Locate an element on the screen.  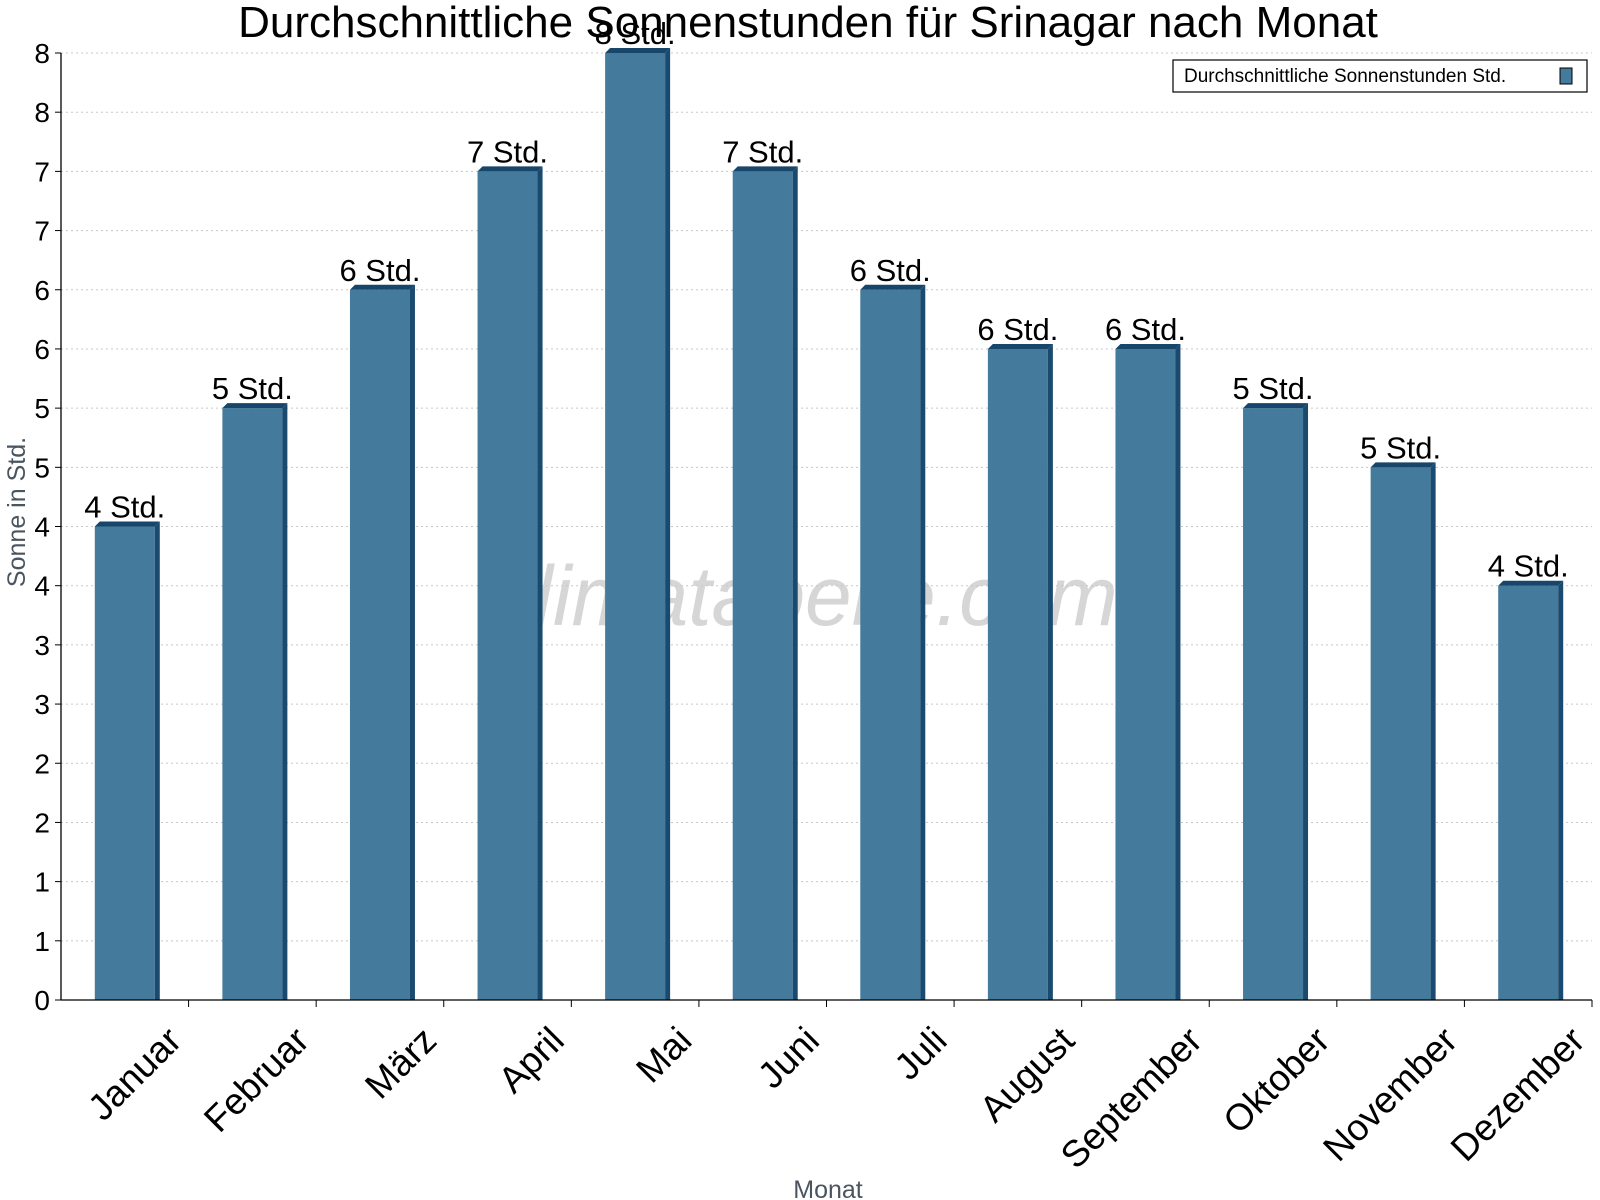
legend-box is located at coordinates (1380, 76).